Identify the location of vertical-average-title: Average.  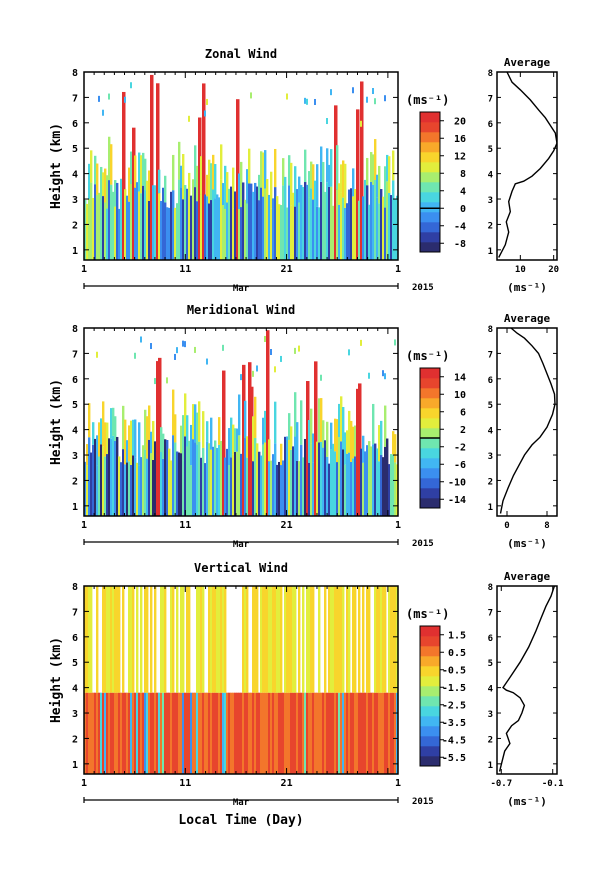
(527, 576).